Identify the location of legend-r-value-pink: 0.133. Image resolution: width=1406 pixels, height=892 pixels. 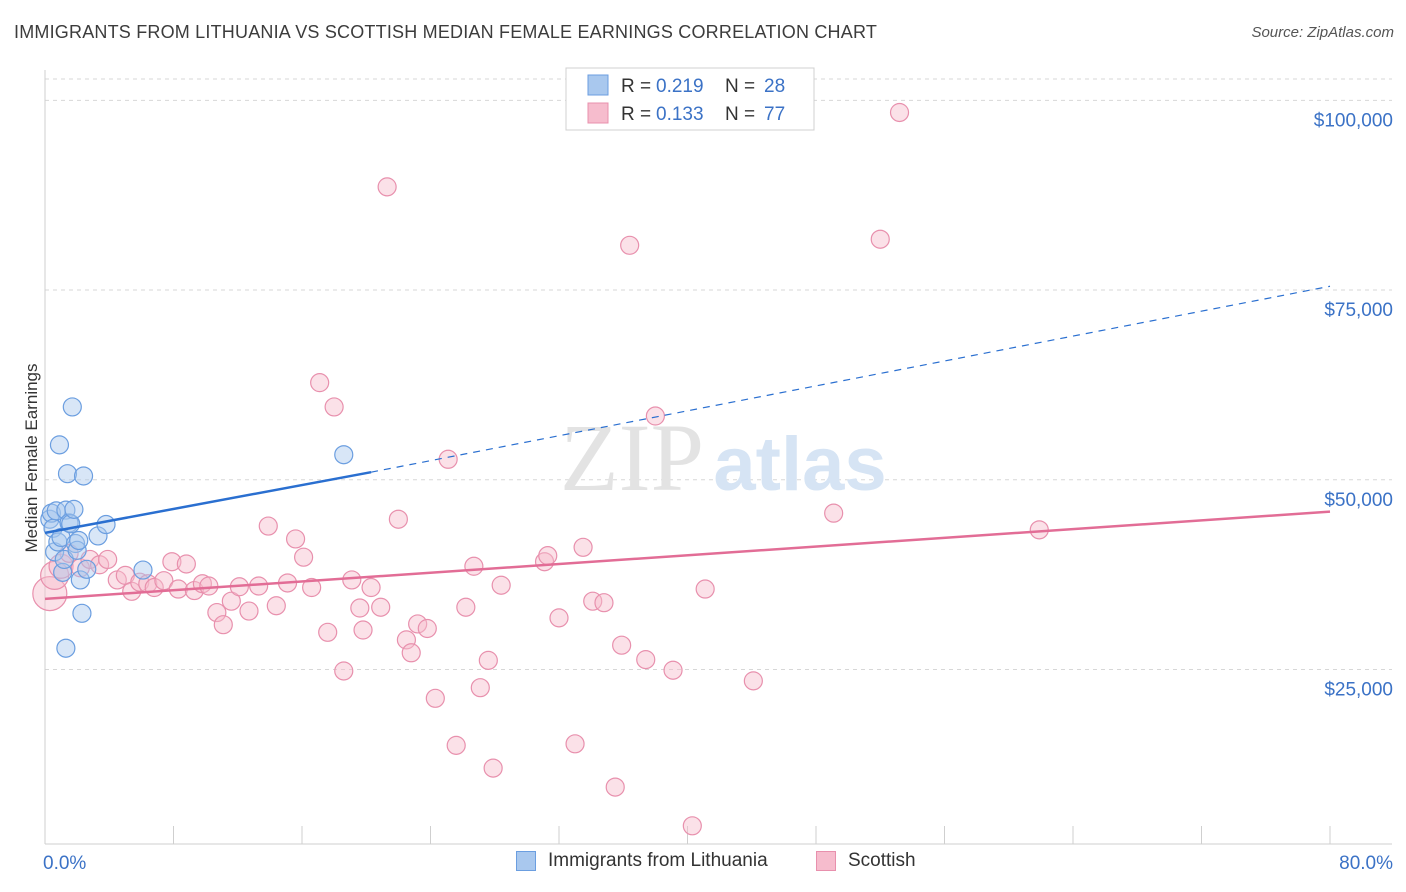
(680, 114).